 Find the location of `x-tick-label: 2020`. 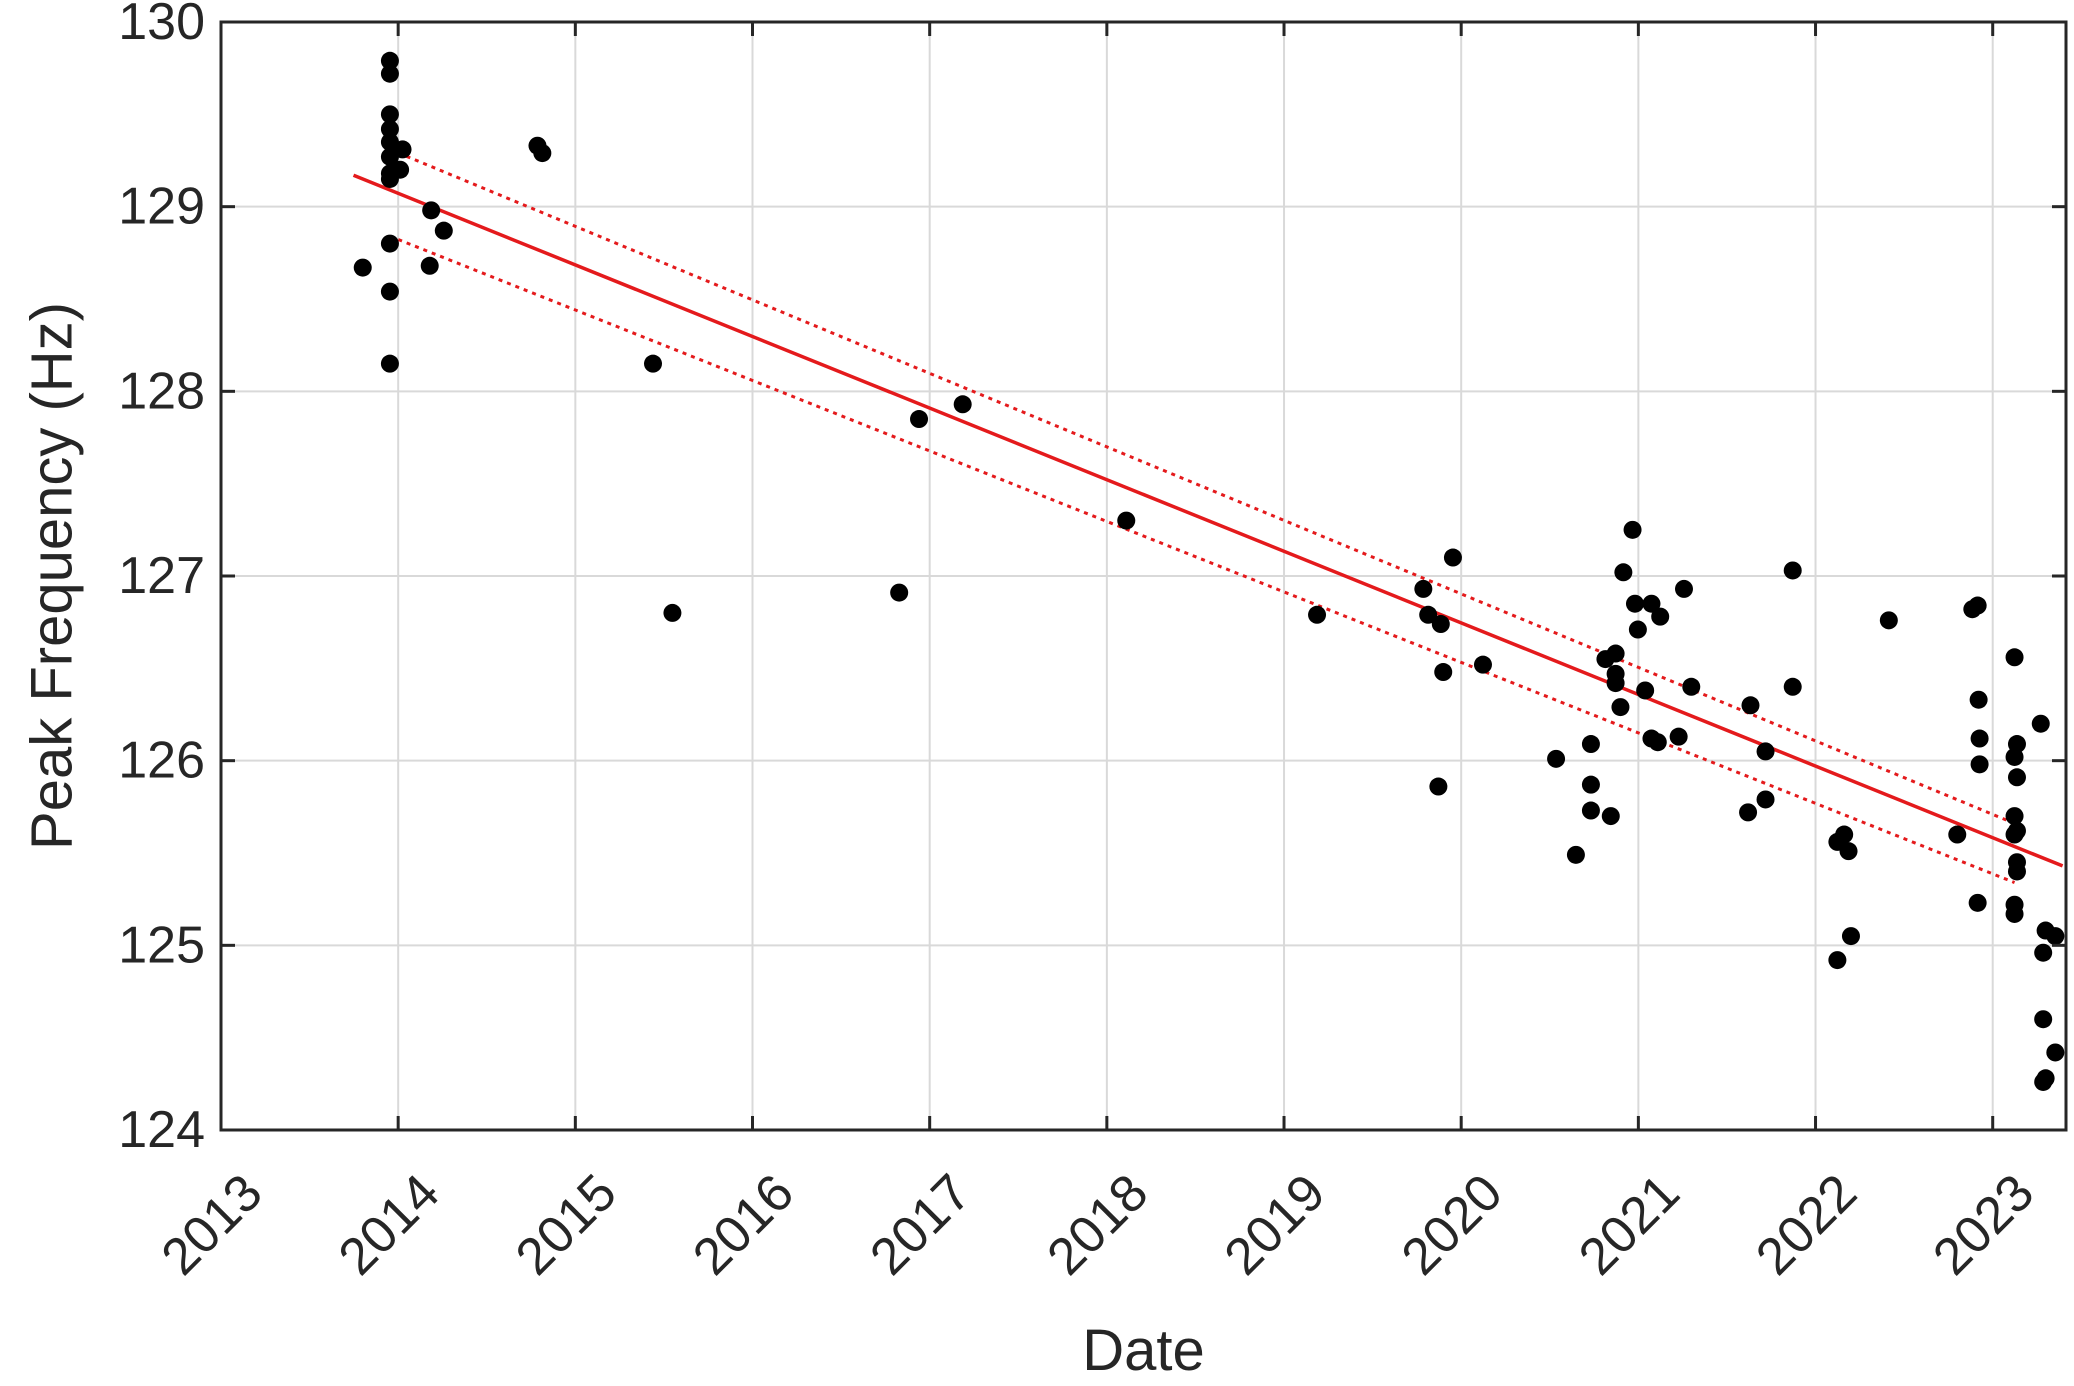

x-tick-label: 2020 is located at coordinates (1452, 1224).